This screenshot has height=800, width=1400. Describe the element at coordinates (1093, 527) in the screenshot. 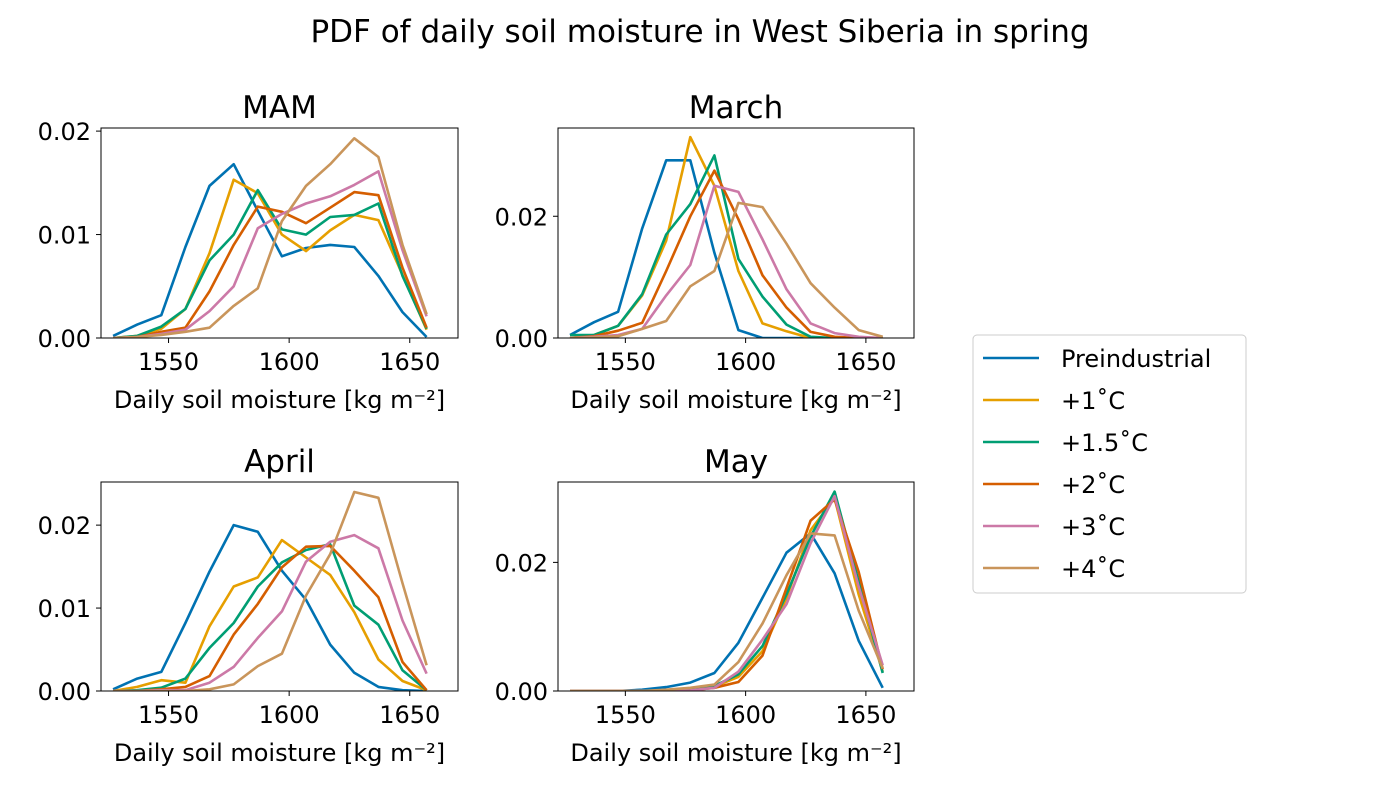

I see `legend-label: +3˚C` at that location.